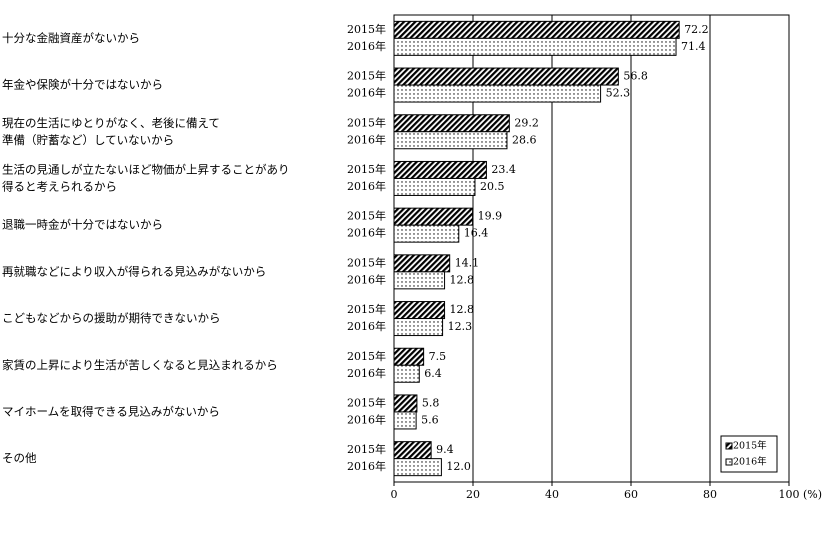  What do you see at coordinates (134, 271) in the screenshot?
I see `category-label: 再就職などにより収入が得られる見込みがないから` at bounding box center [134, 271].